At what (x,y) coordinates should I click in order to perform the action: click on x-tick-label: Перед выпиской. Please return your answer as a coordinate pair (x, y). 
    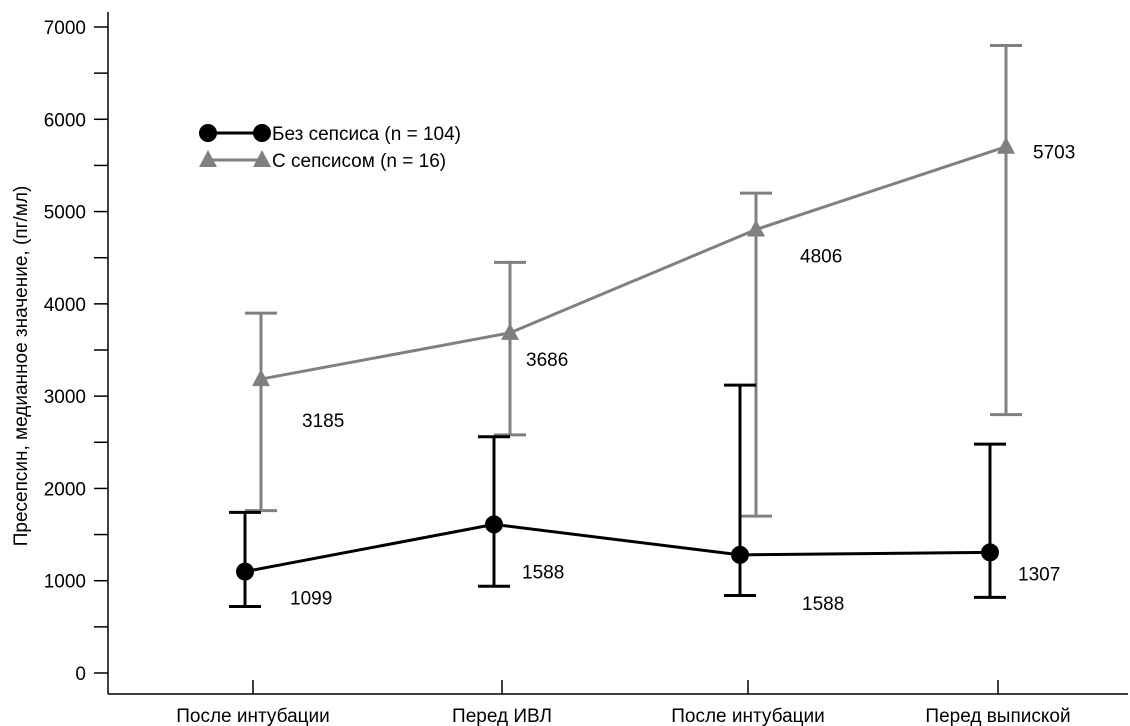
    Looking at the image, I should click on (997, 716).